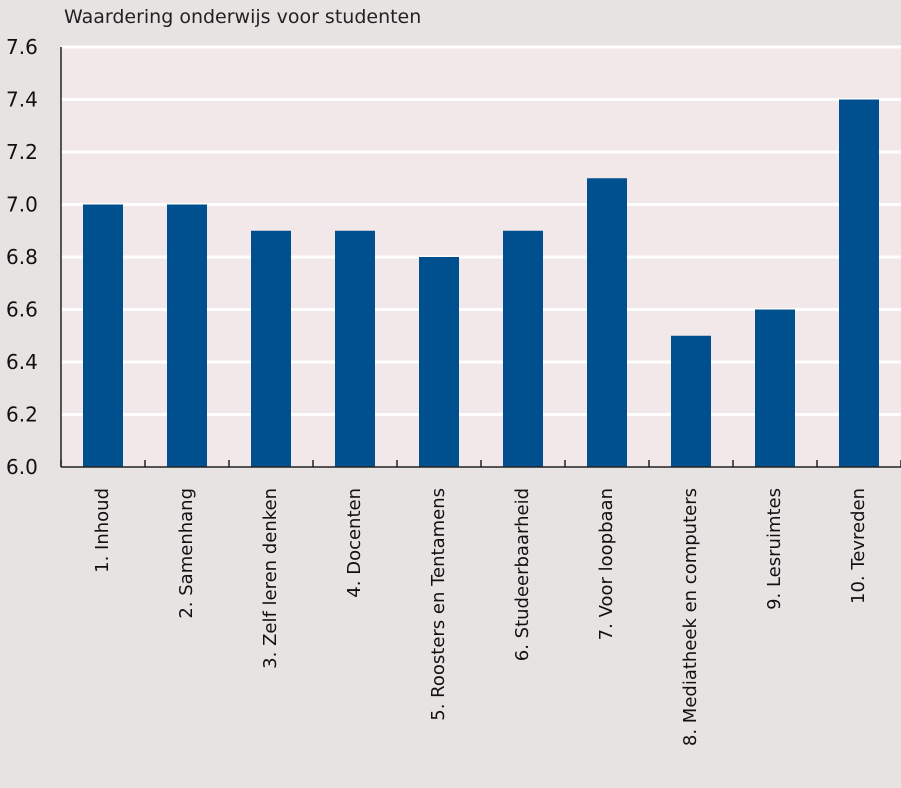  I want to click on x-tick-label: 4. Docenten, so click(354, 543).